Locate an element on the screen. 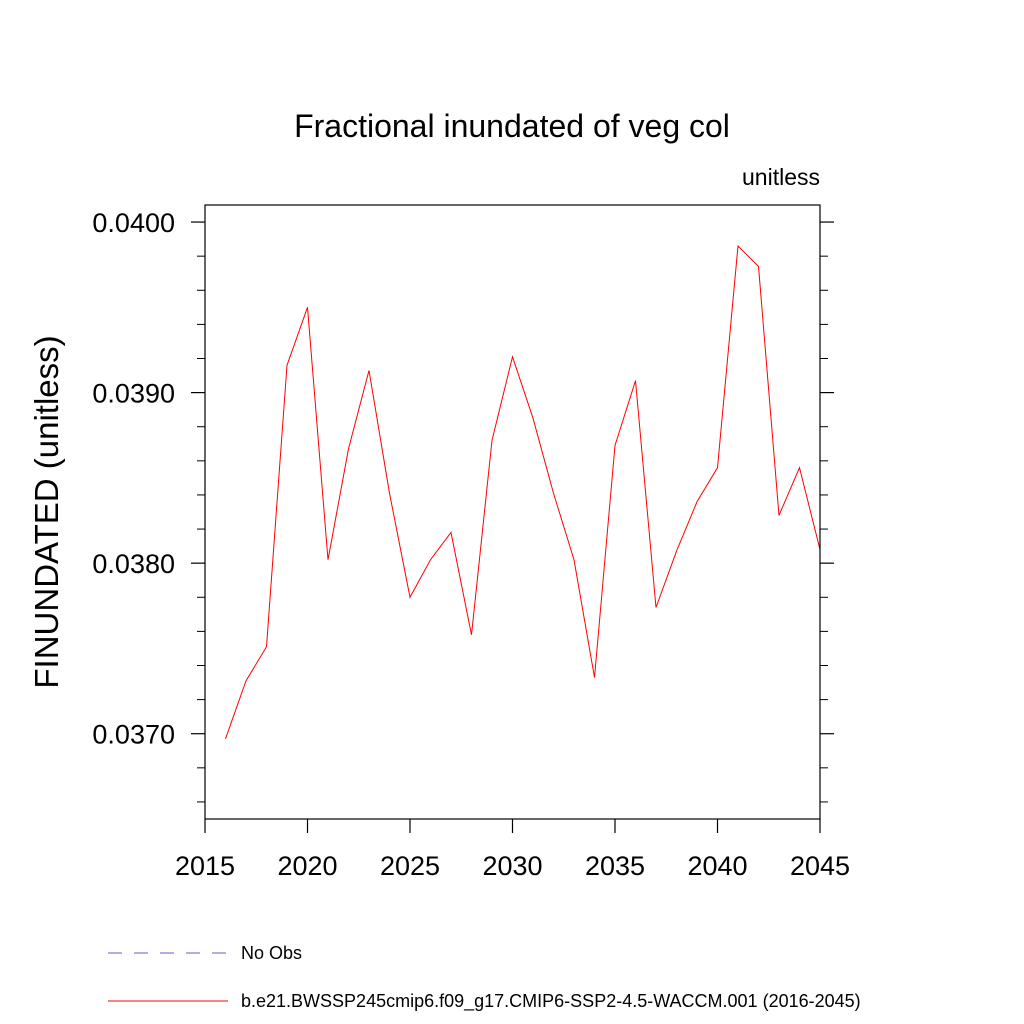  x-tick-label: 2040 is located at coordinates (717, 866).